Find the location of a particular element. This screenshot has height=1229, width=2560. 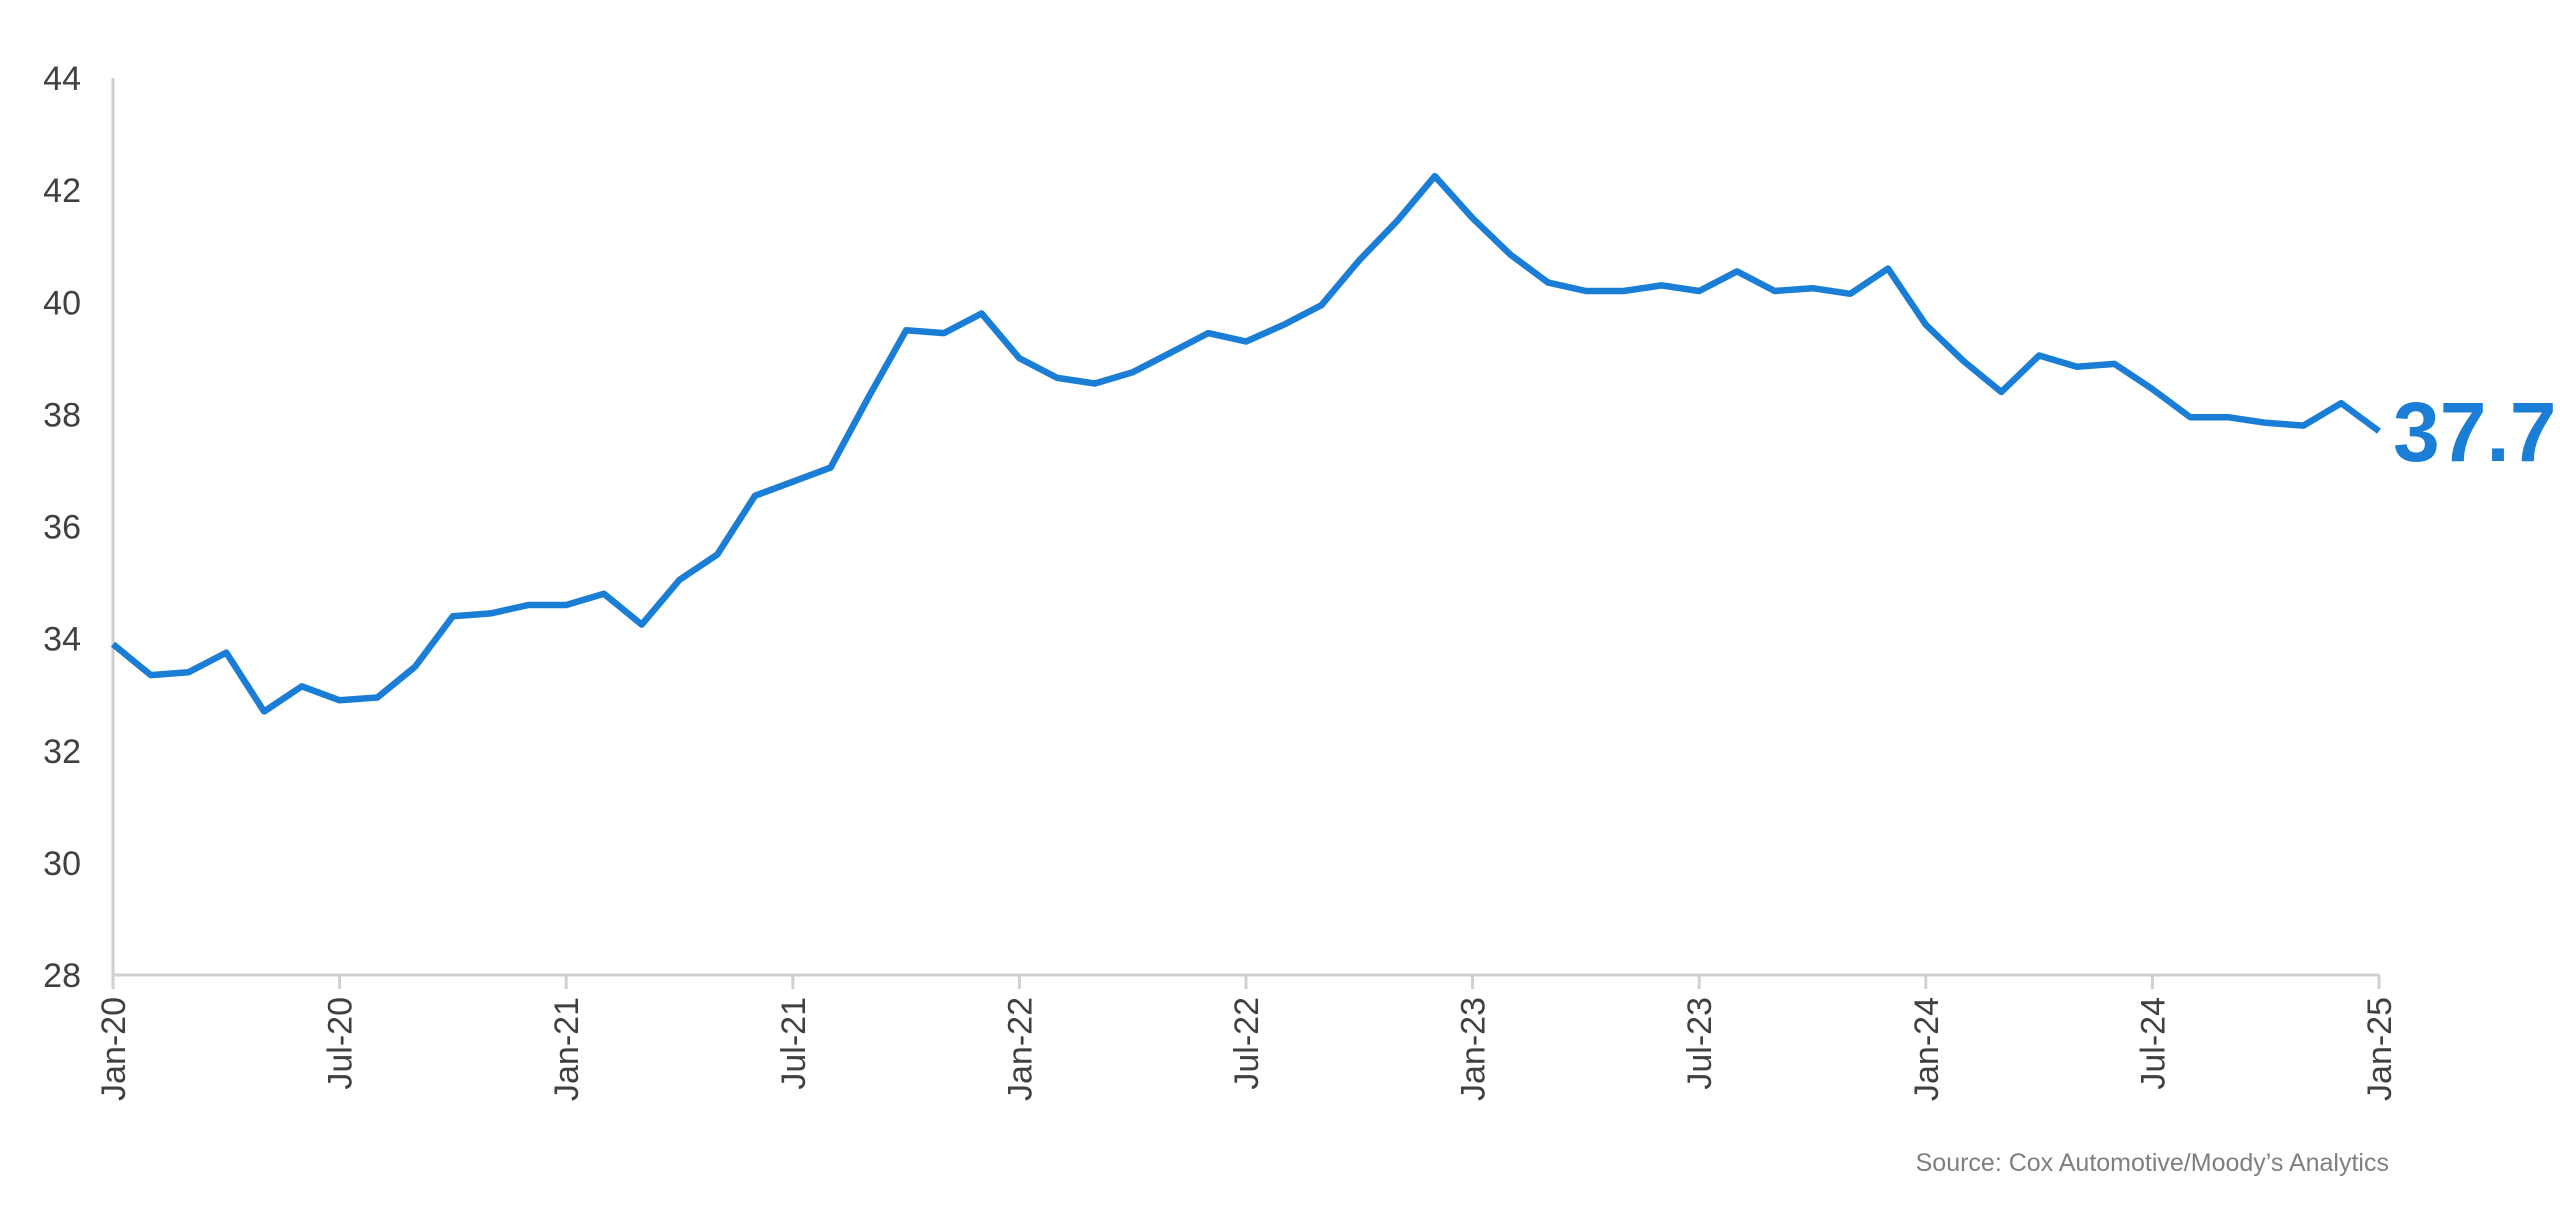

x-tick-label: Jul-21 is located at coordinates (794, 1043).